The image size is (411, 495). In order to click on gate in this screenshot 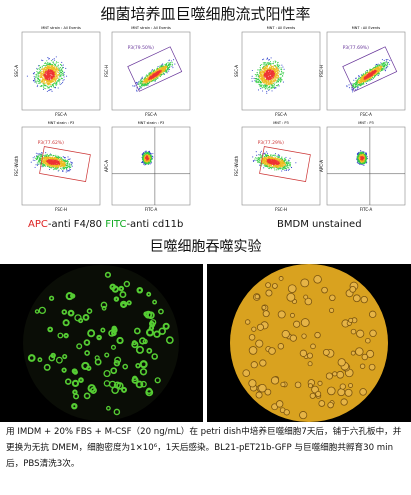, I will do `click(155, 69)`.